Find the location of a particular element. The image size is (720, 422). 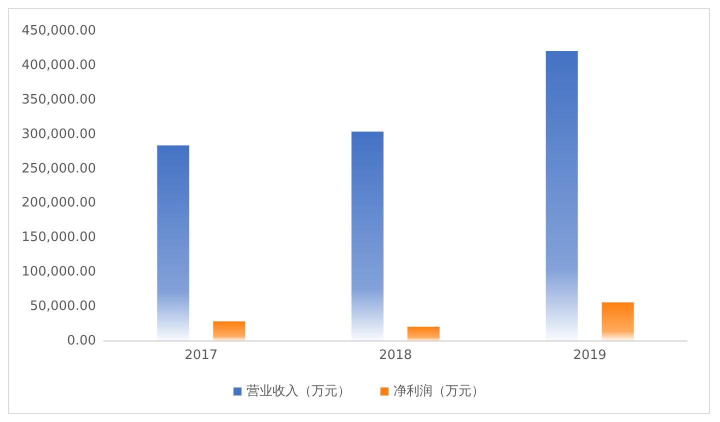

y-tick-label: 250,000.00 is located at coordinates (59, 168).